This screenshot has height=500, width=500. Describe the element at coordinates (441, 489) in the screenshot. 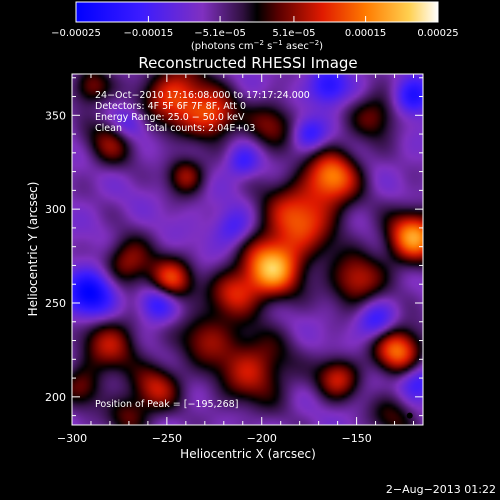

I see `date-stamp: 2−Aug−2013 01:22` at that location.